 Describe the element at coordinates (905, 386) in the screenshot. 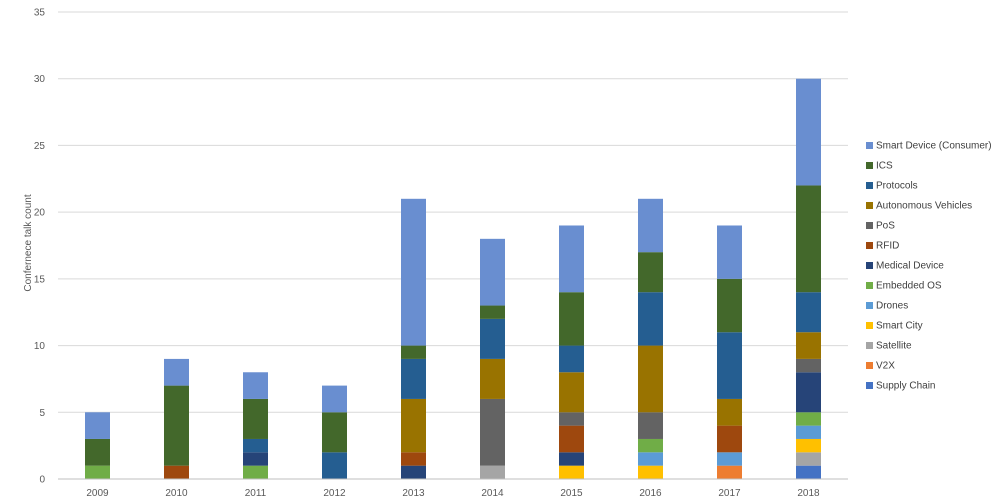

I see `legend-label: Supply Chain` at that location.